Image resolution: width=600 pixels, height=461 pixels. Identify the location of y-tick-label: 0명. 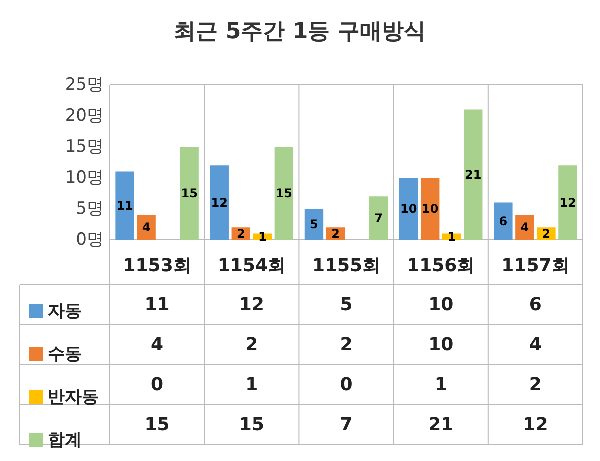
(90, 240).